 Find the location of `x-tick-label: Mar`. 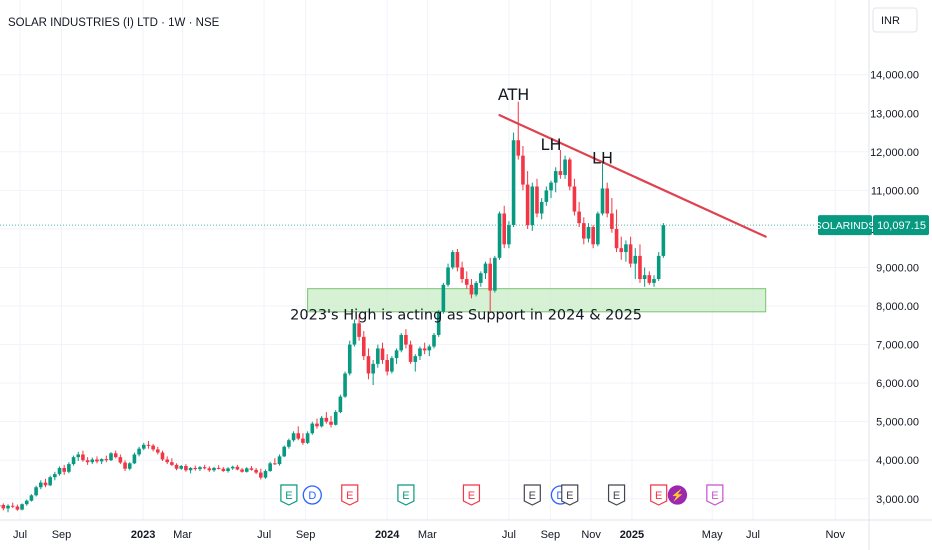

x-tick-label: Mar is located at coordinates (427, 535).